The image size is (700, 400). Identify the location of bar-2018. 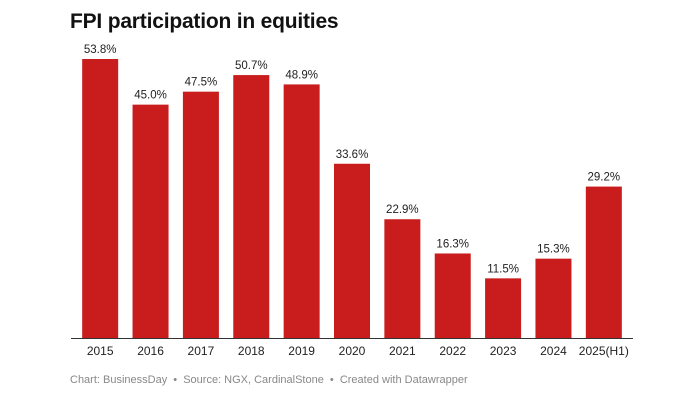
(251, 206).